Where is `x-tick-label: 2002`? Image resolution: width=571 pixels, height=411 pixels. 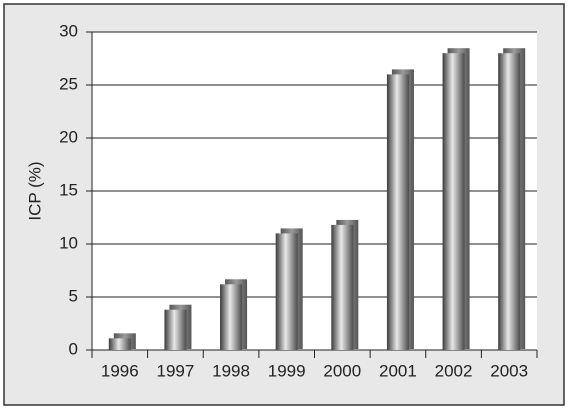
x-tick-label: 2002 is located at coordinates (454, 370).